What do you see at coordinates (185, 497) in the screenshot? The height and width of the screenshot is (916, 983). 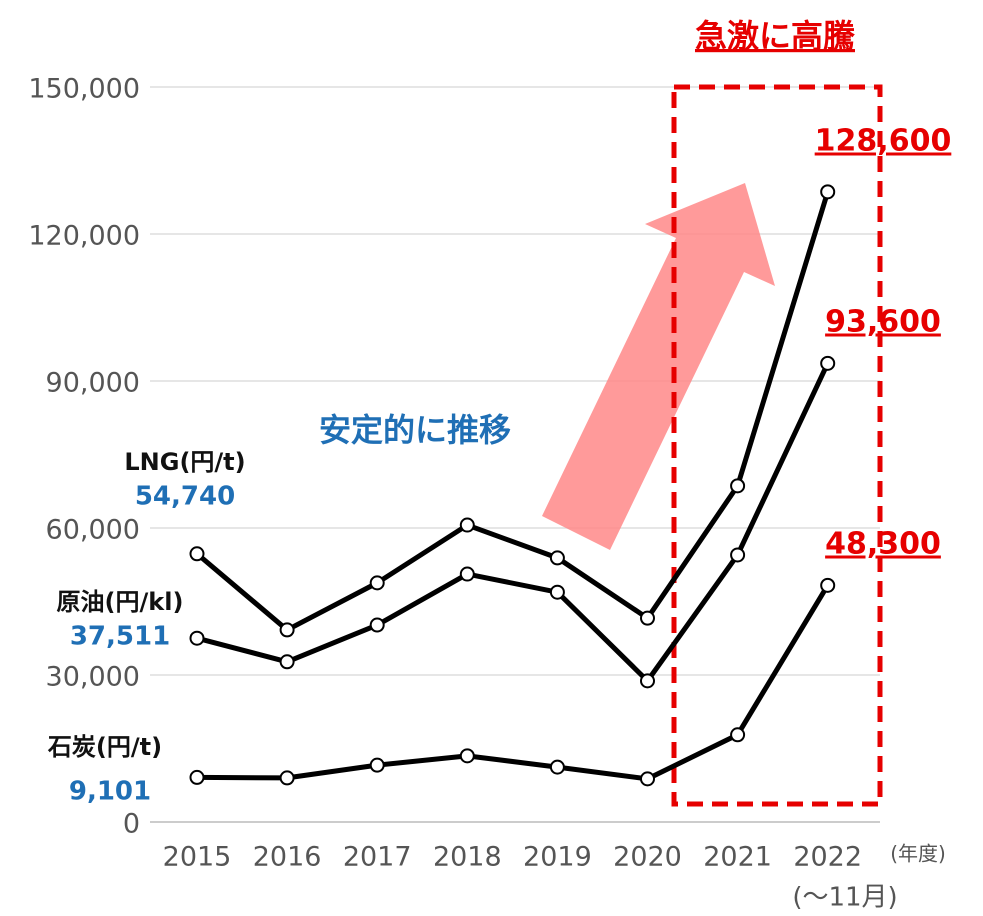 I see `start-value-label: 54,740` at bounding box center [185, 497].